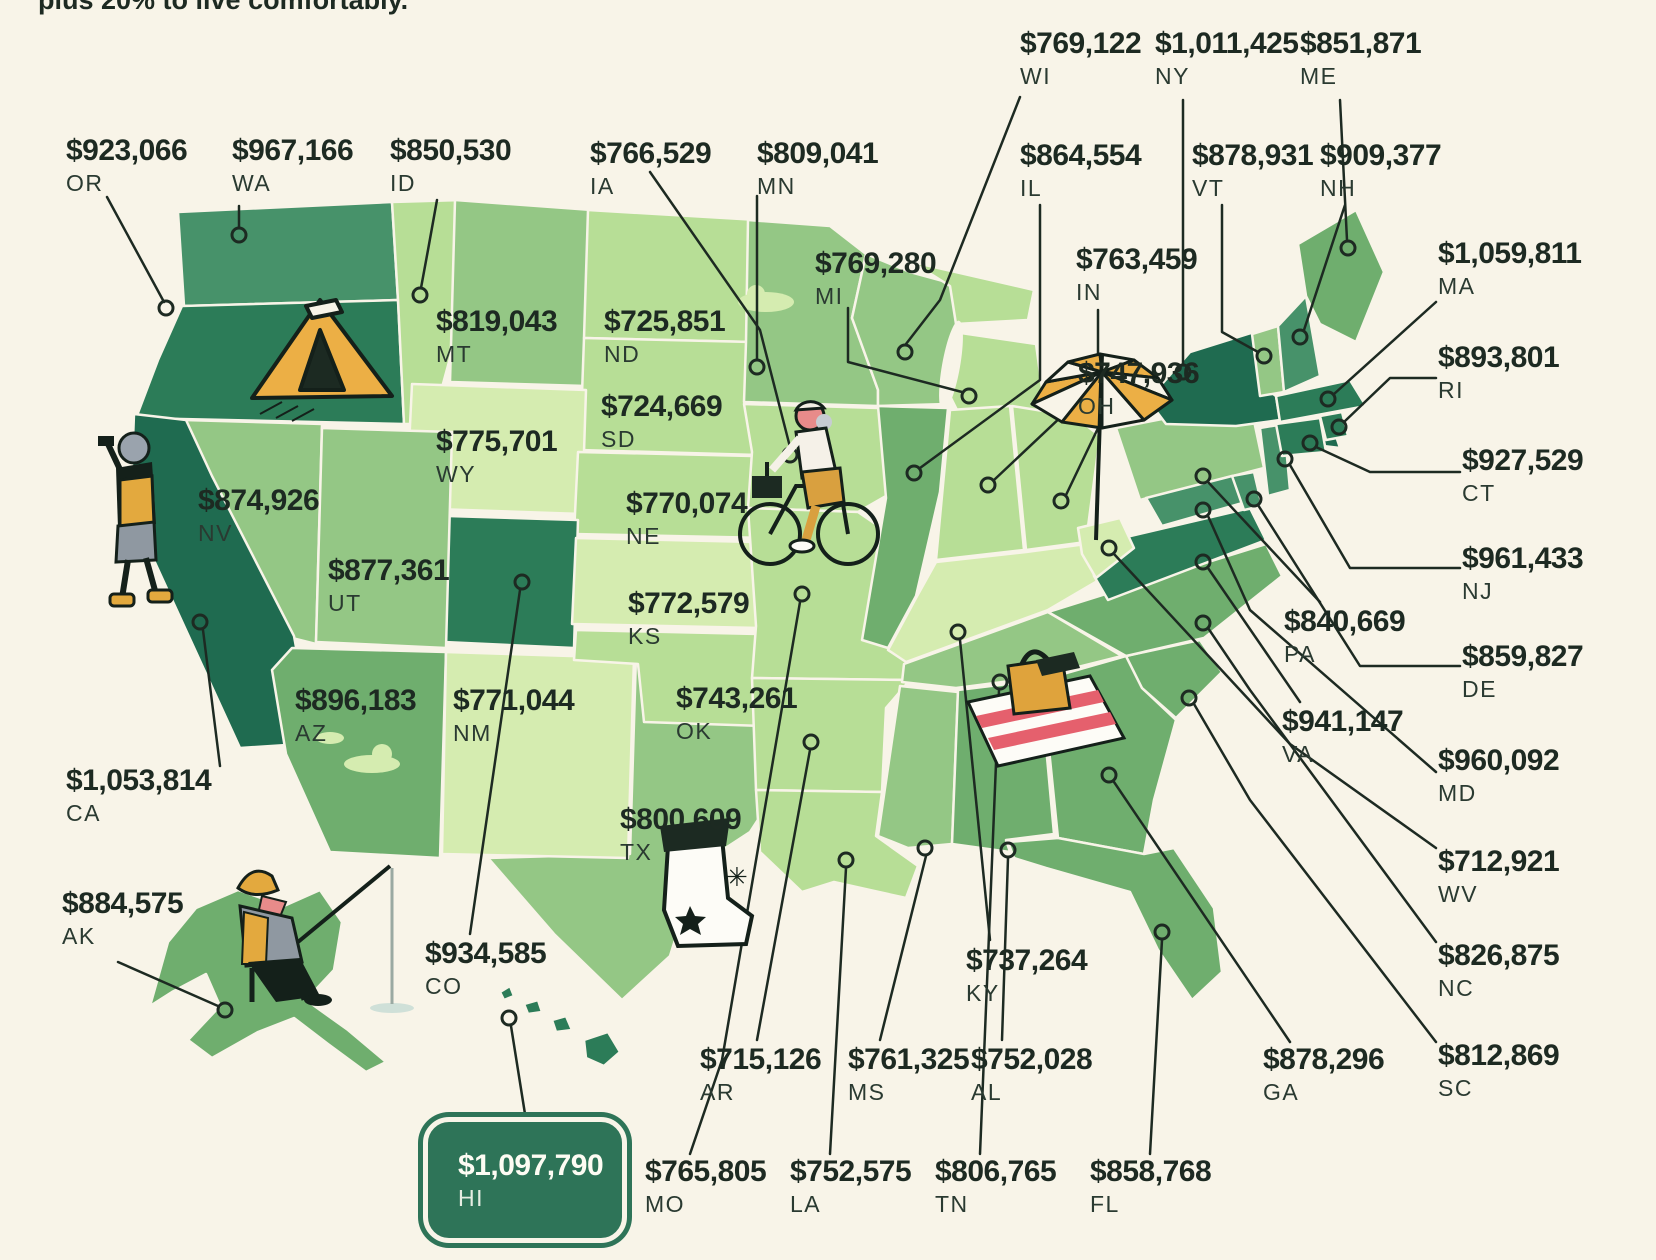 The height and width of the screenshot is (1260, 1656). I want to click on state-value: $851,871, so click(1361, 43).